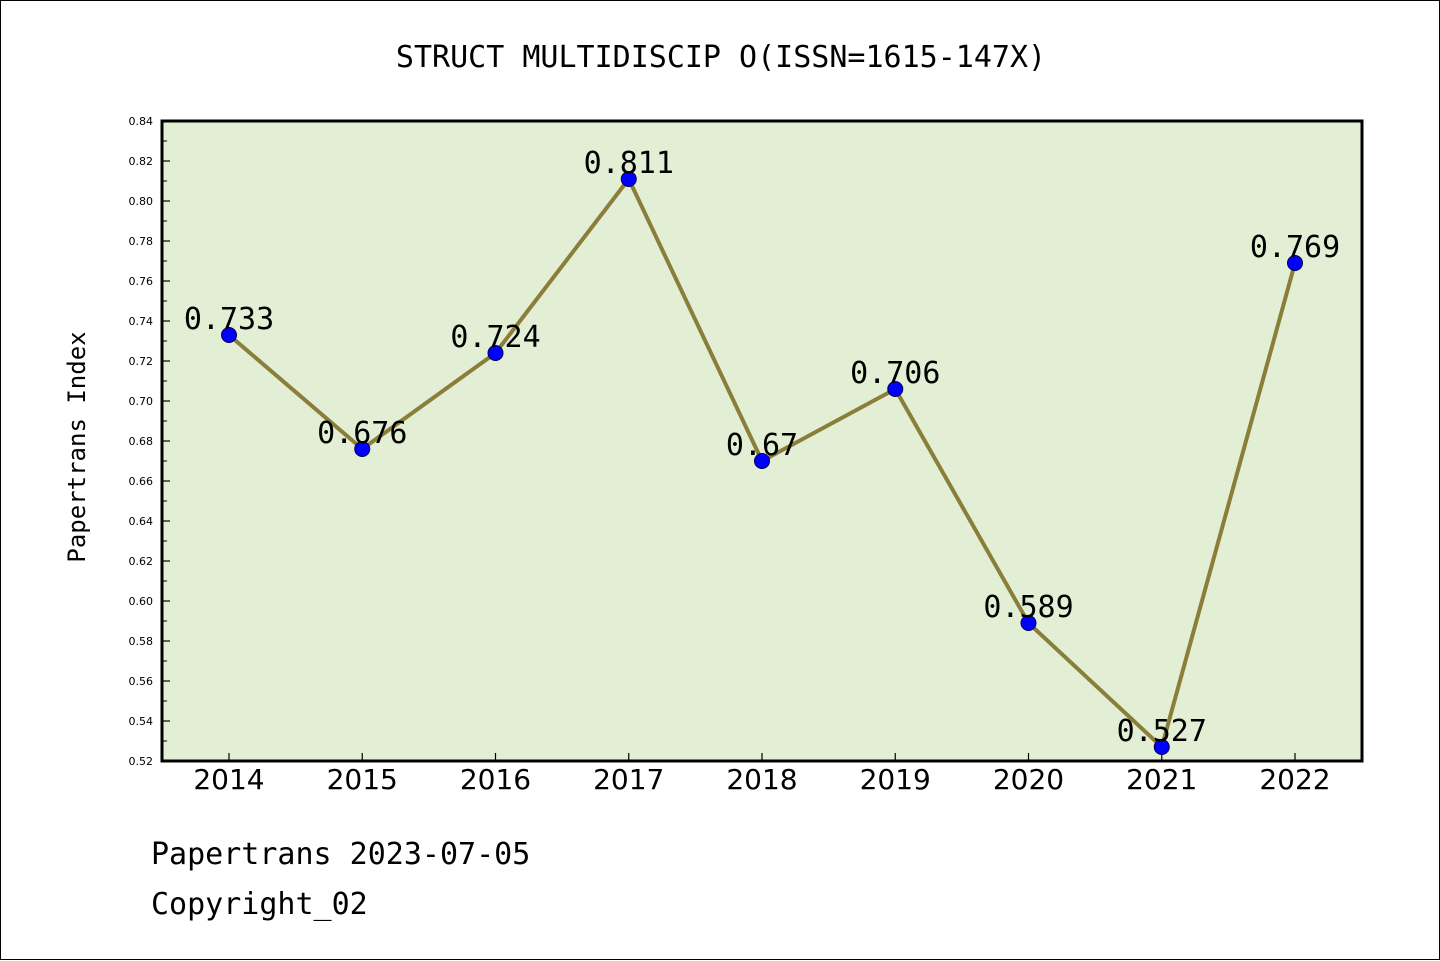 The width and height of the screenshot is (1440, 961). I want to click on data-label: 0.67, so click(762, 445).